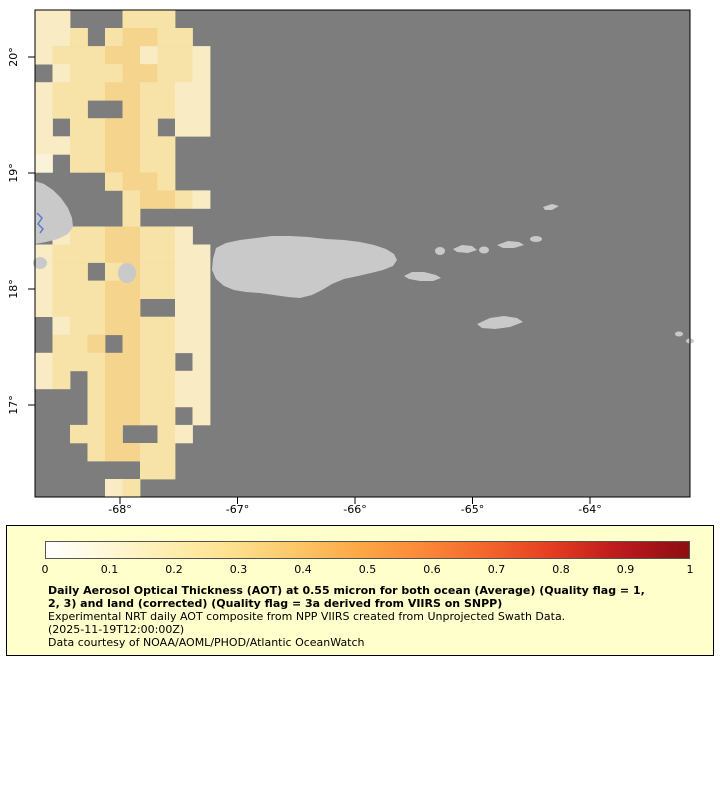  I want to click on lat-tick-label: 19°, so click(13, 173).